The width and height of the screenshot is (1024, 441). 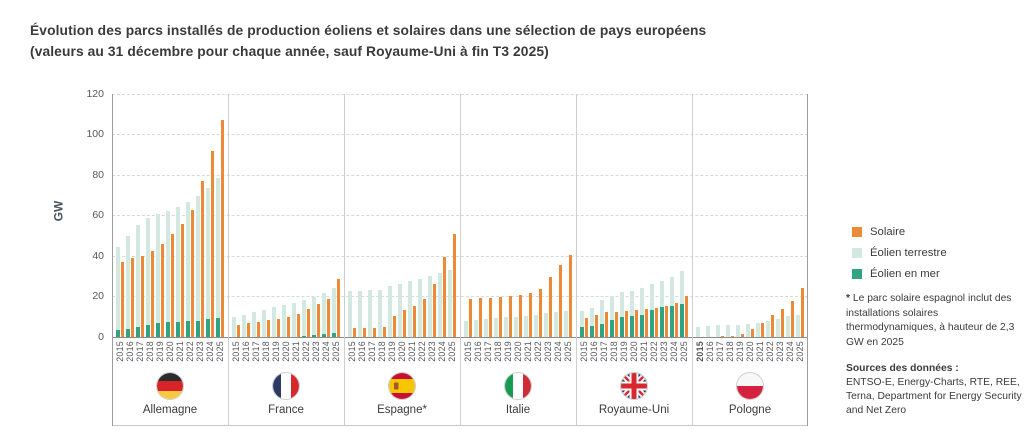 I want to click on country-name: Pologne, so click(x=750, y=410).